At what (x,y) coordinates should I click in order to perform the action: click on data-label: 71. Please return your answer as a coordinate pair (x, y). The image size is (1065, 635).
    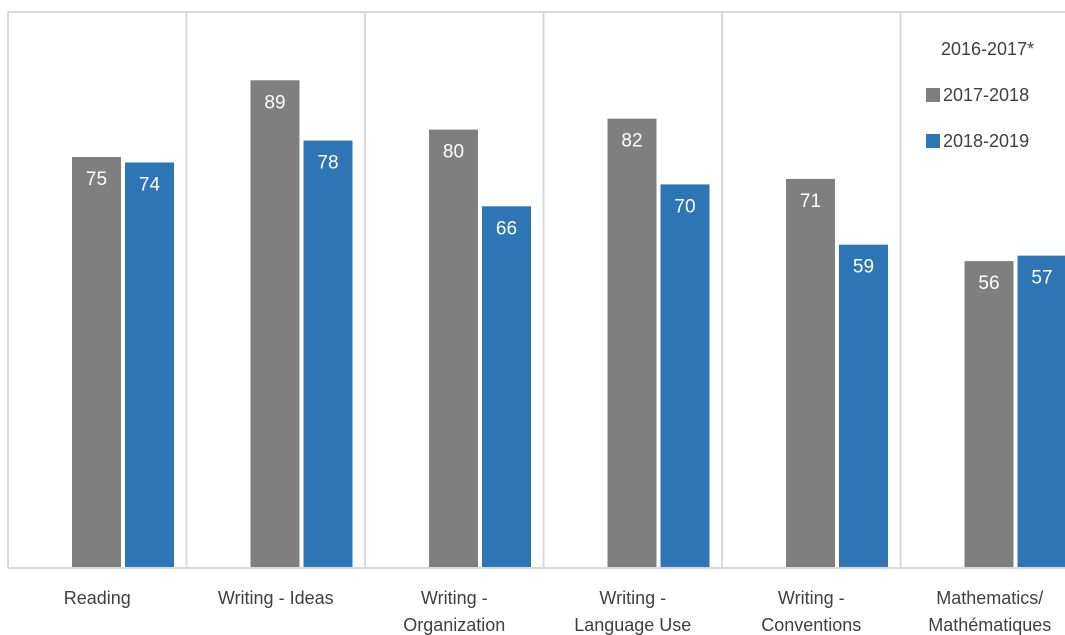
    Looking at the image, I should click on (810, 201).